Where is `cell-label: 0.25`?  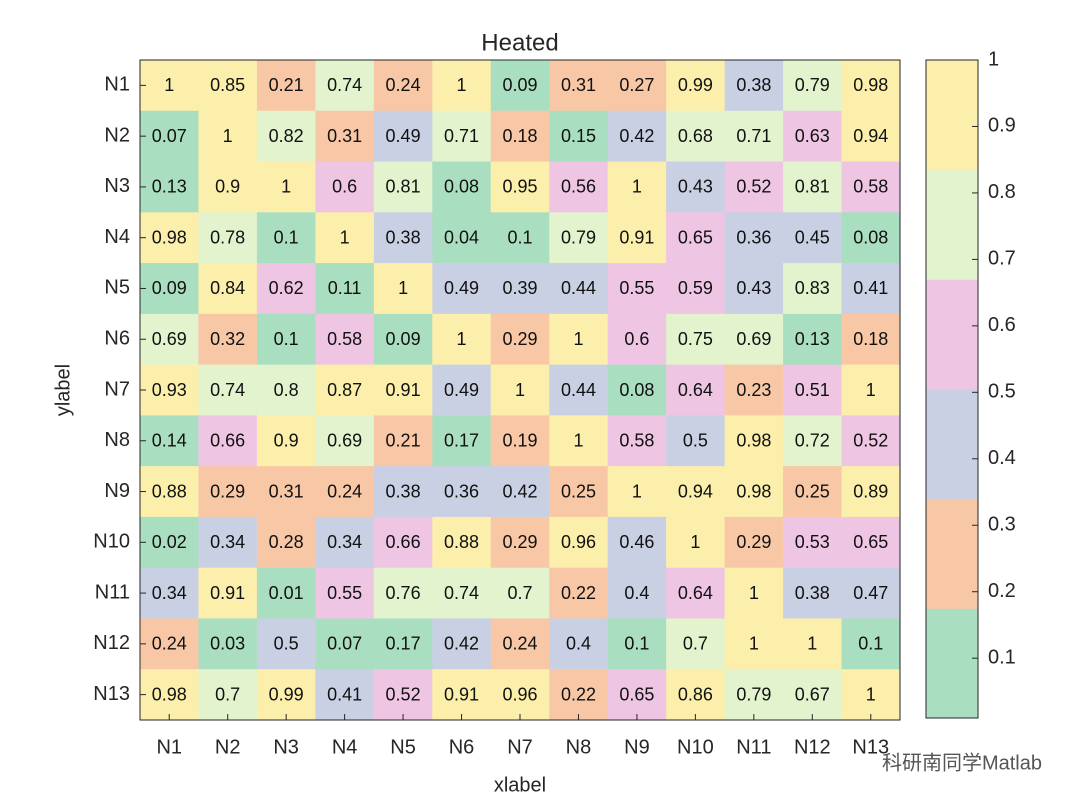 cell-label: 0.25 is located at coordinates (812, 491).